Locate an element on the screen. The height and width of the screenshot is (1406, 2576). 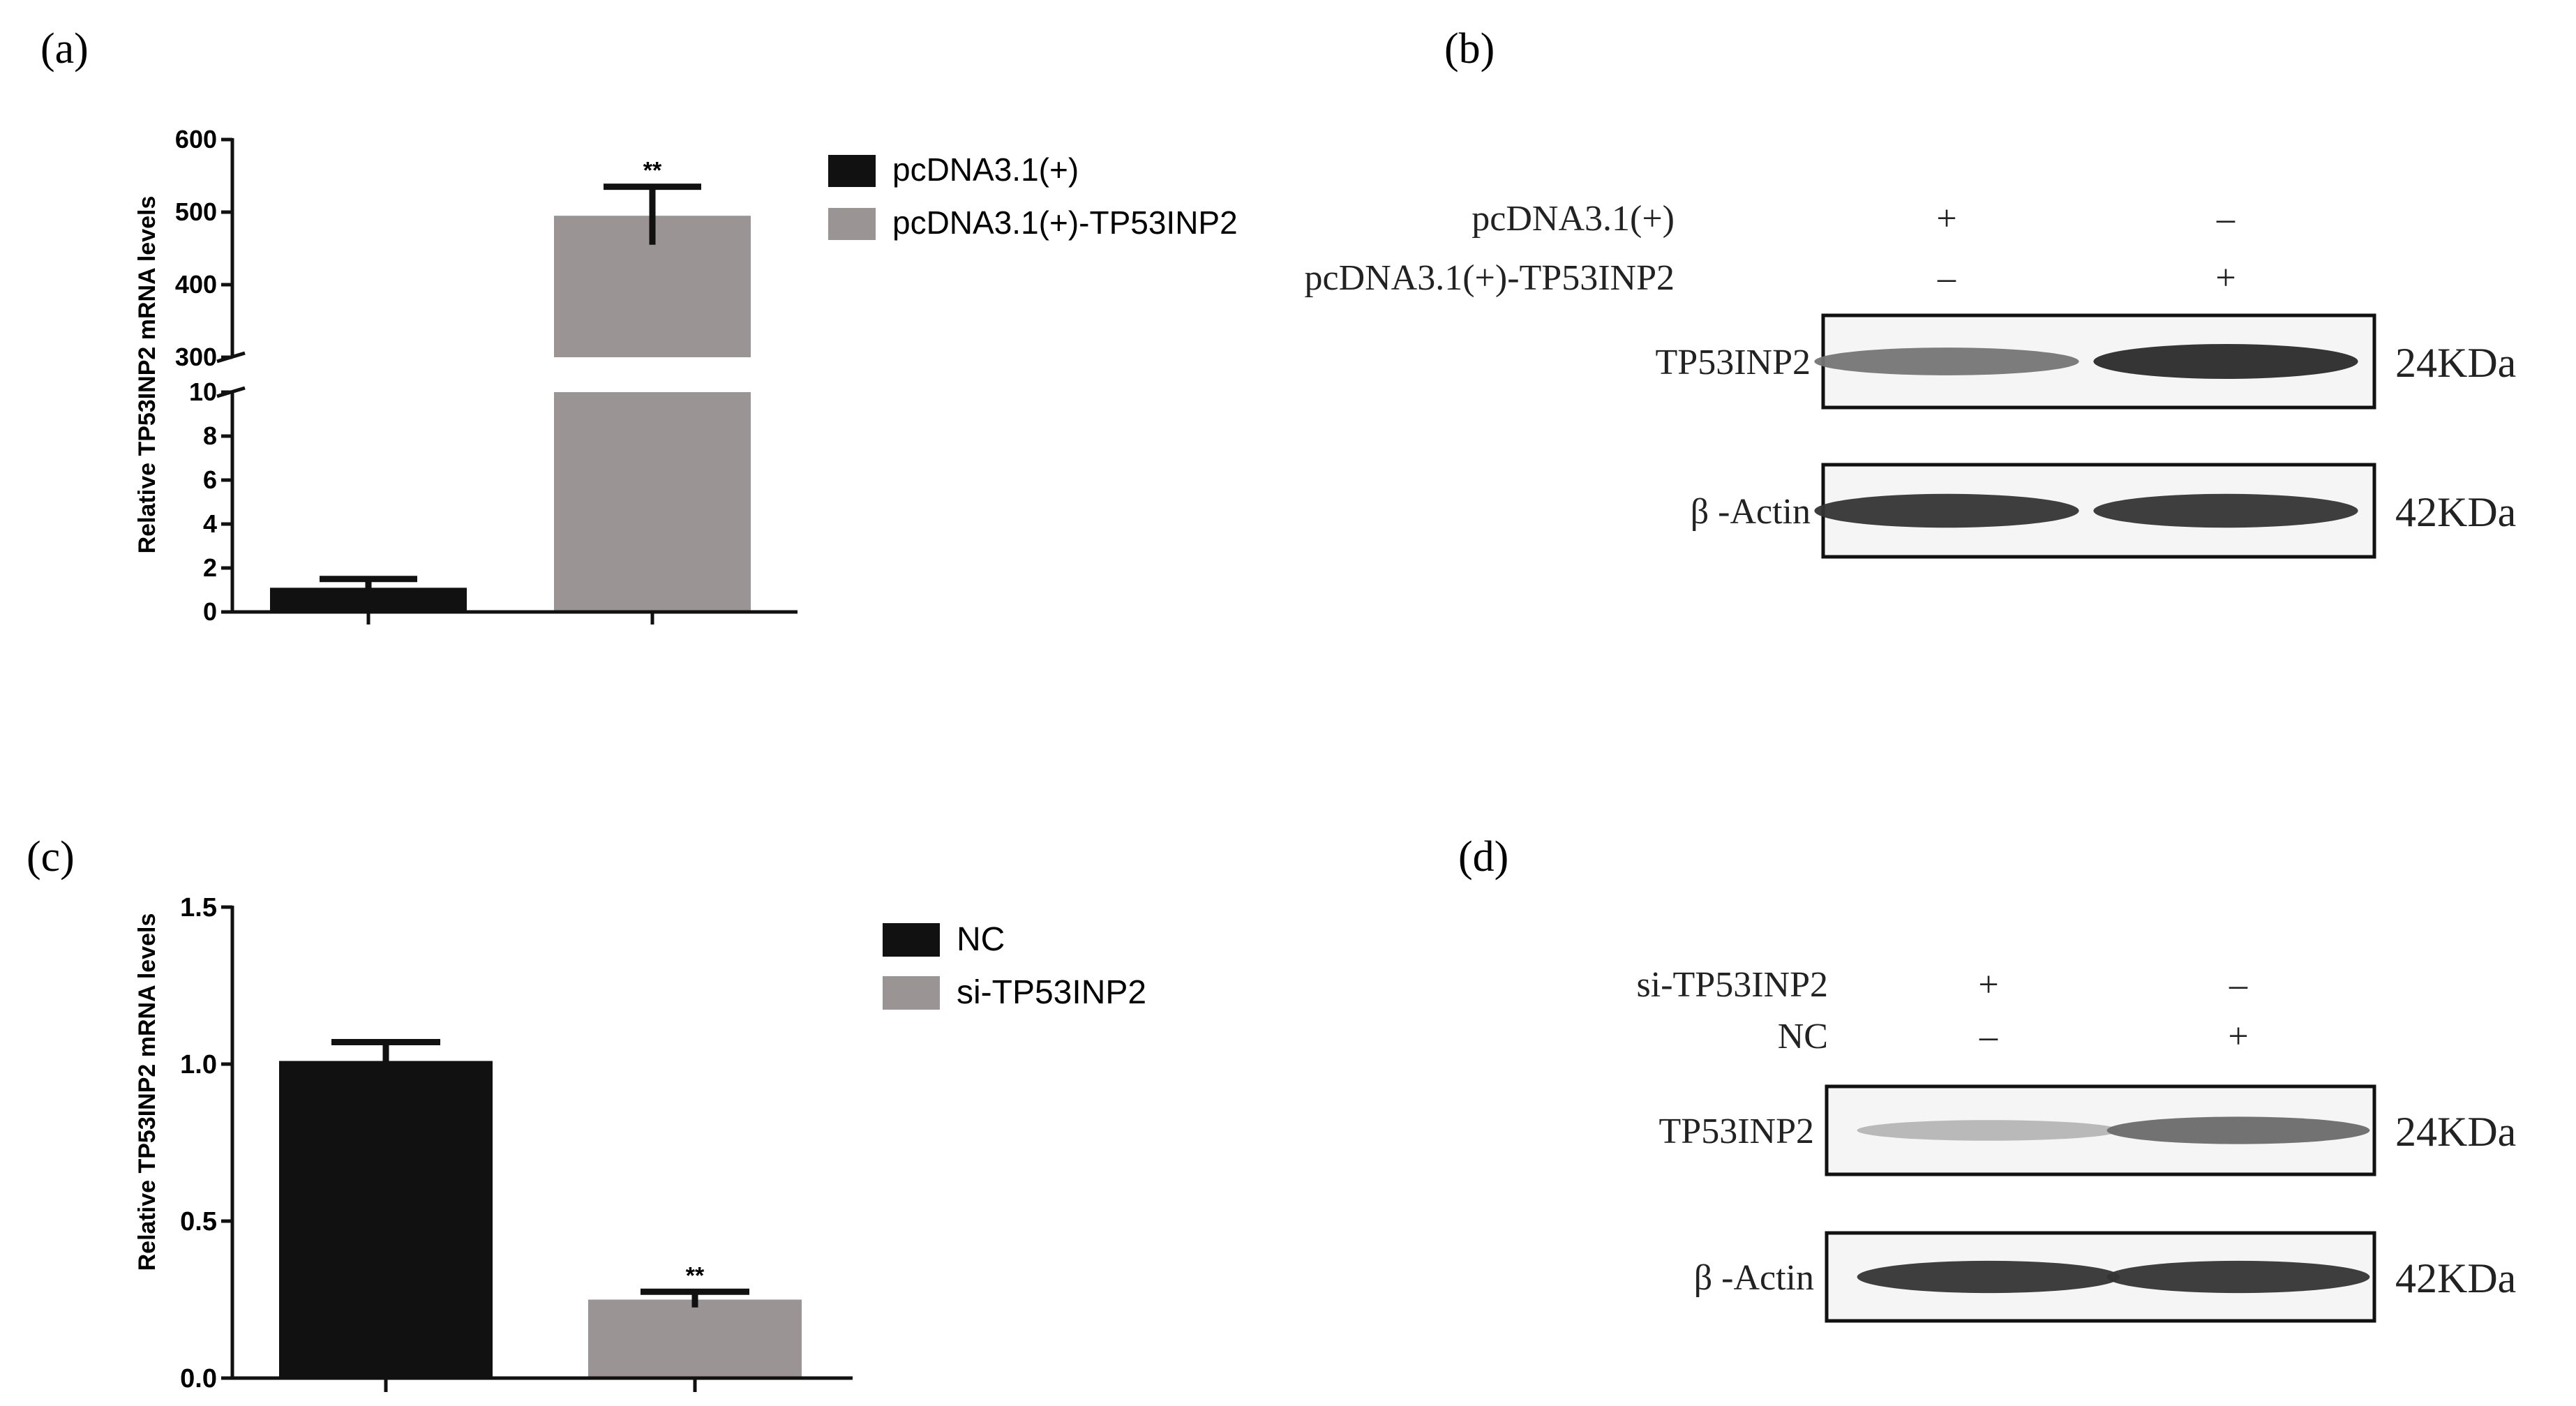
legend-label: pcDNA3.1(+) is located at coordinates (985, 169).